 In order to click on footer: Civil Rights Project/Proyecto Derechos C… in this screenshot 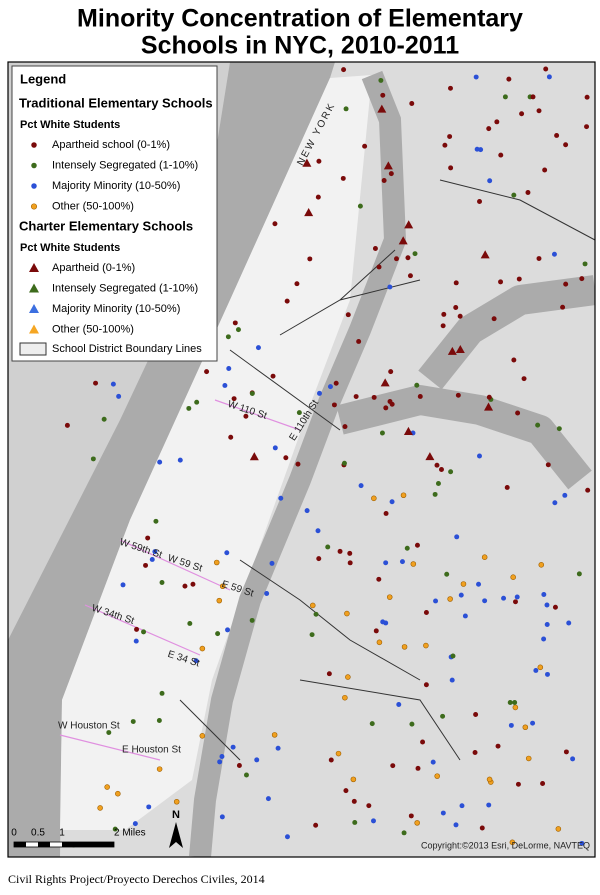, I will do `click(136, 879)`.